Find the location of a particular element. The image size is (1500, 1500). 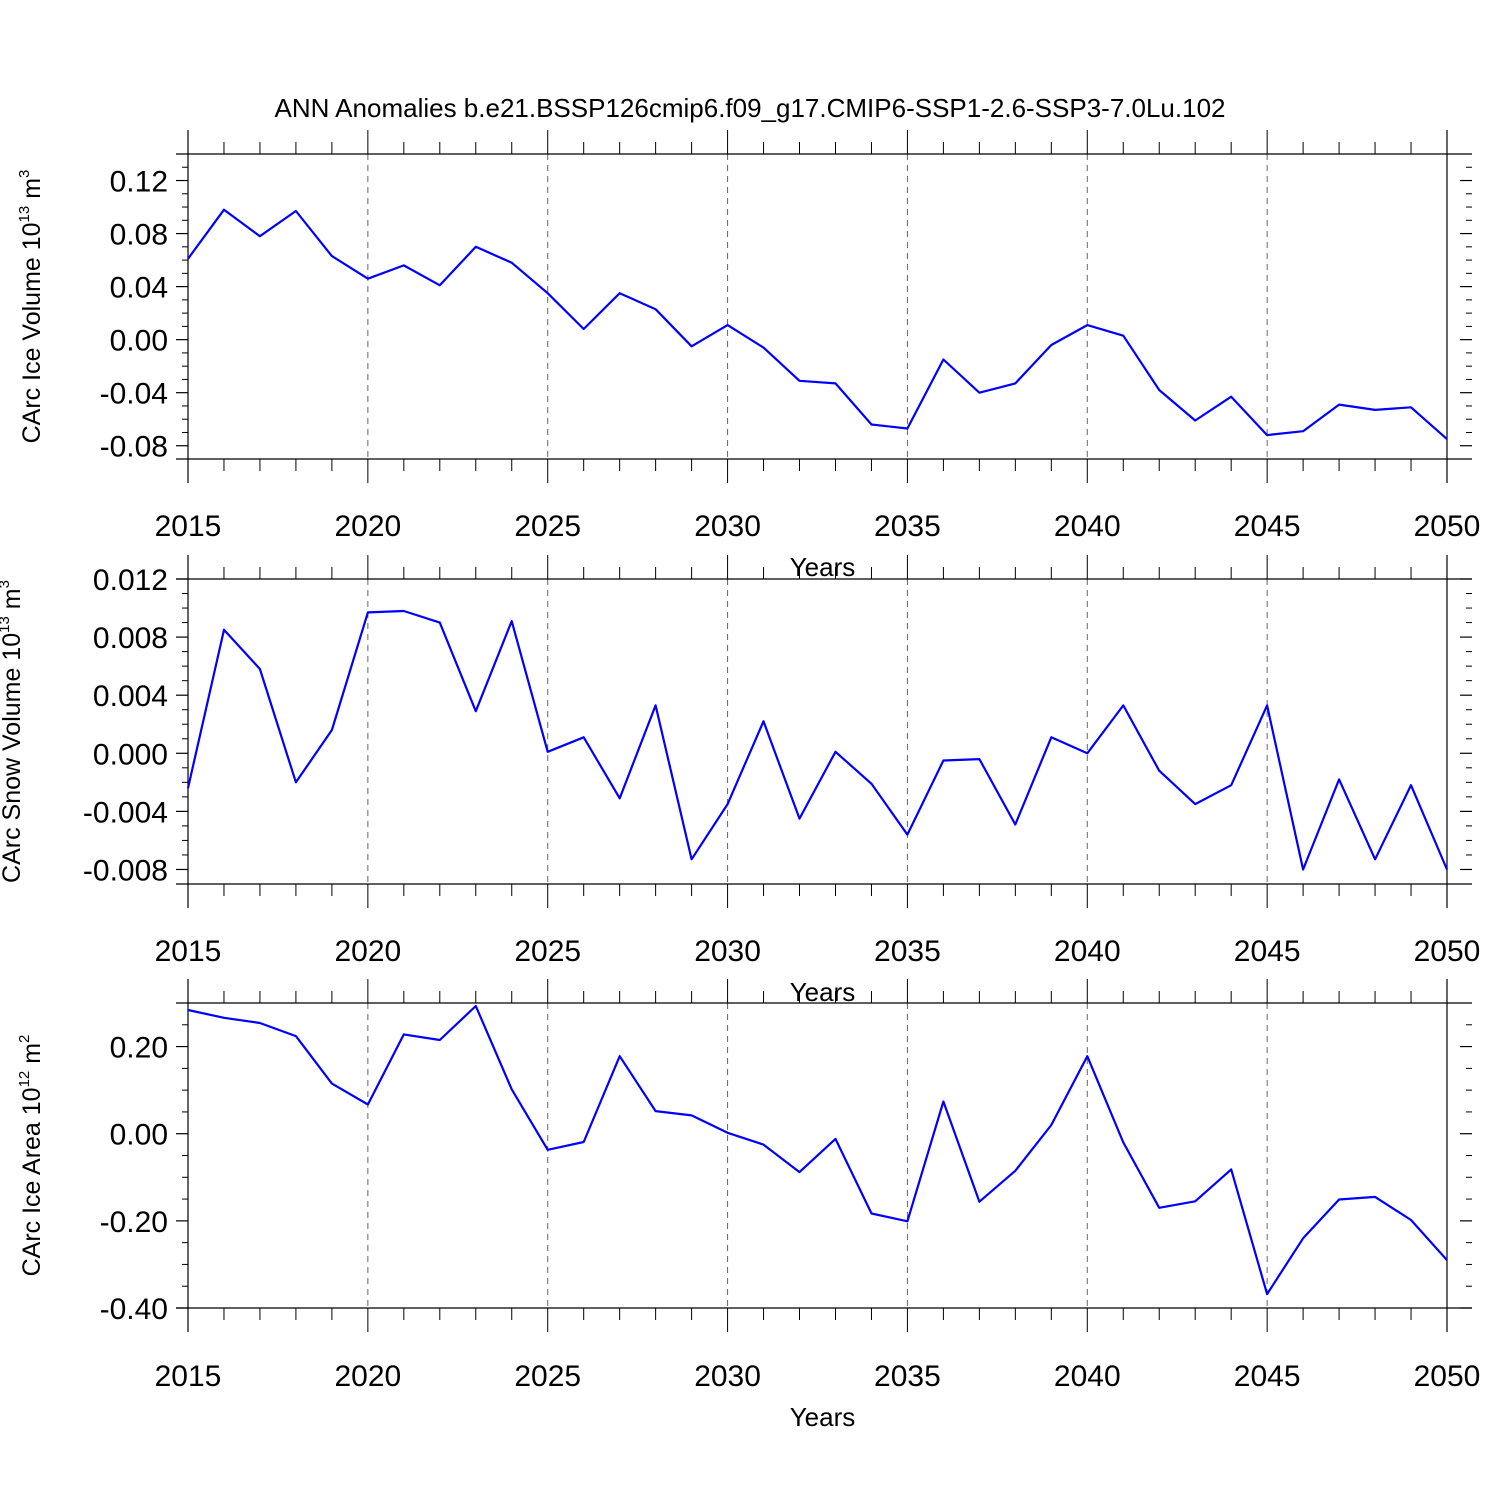

y-tick-label: 0.012 is located at coordinates (130, 580).